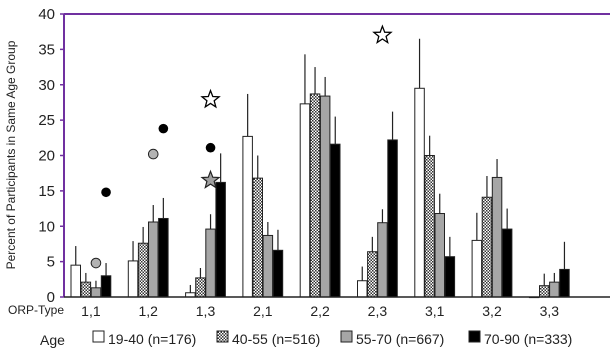 The width and height of the screenshot is (611, 355). I want to click on y-tick-label: 10, so click(46, 226).